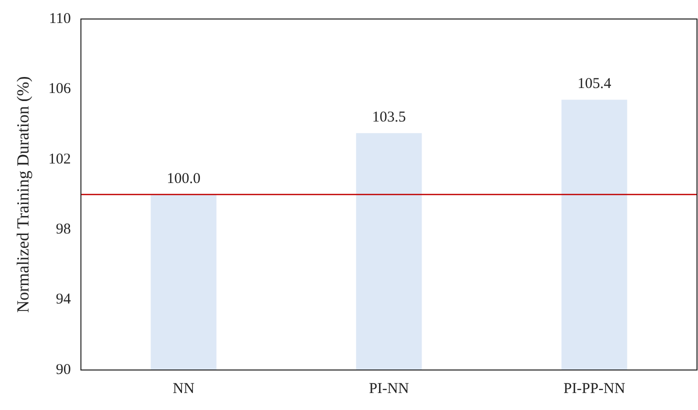 This screenshot has height=410, width=698. What do you see at coordinates (183, 388) in the screenshot?
I see `x-tick-label: NN` at bounding box center [183, 388].